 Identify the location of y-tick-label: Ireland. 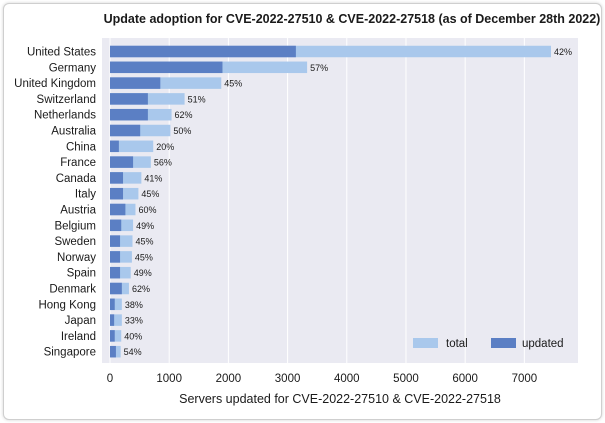
(78, 337).